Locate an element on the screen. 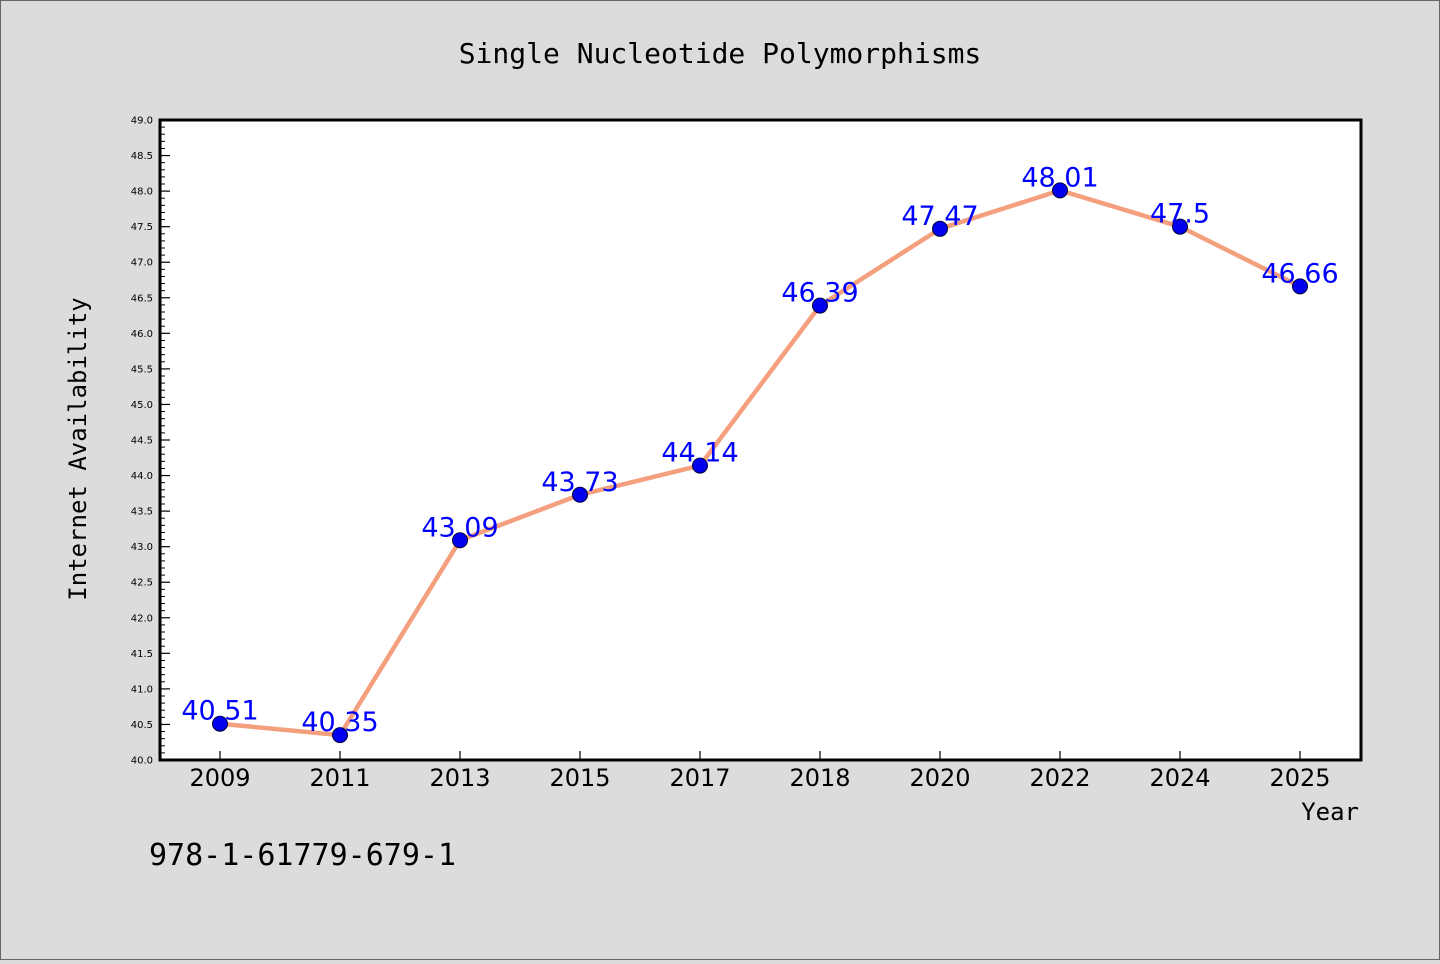 The height and width of the screenshot is (964, 1440). x-tick-label: 2009 is located at coordinates (219, 778).